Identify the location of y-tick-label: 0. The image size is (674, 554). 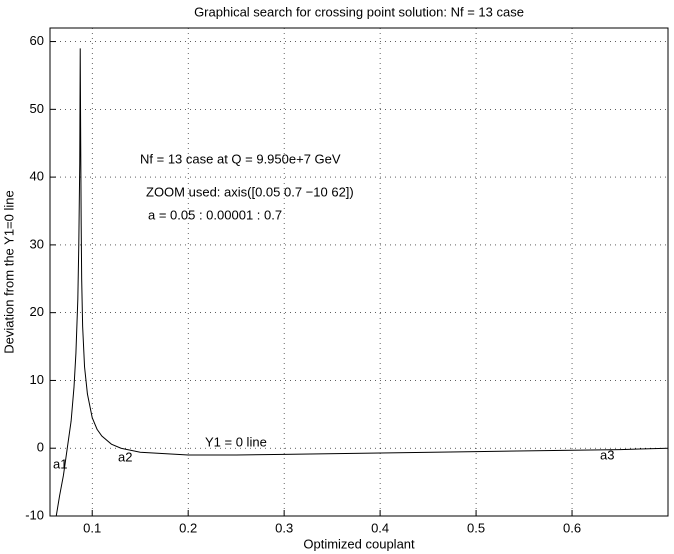
(40, 447).